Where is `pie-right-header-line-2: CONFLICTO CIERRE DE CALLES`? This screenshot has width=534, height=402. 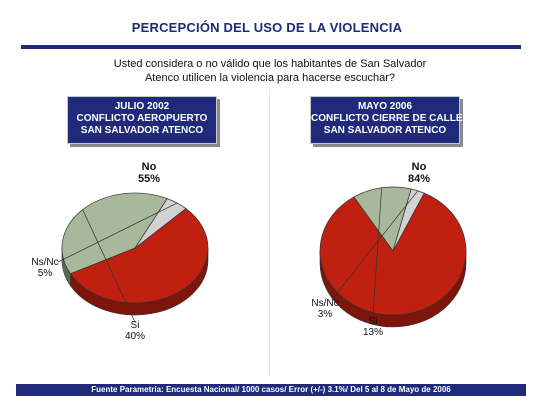 pie-right-header-line-2: CONFLICTO CIERRE DE CALLES is located at coordinates (390, 118).